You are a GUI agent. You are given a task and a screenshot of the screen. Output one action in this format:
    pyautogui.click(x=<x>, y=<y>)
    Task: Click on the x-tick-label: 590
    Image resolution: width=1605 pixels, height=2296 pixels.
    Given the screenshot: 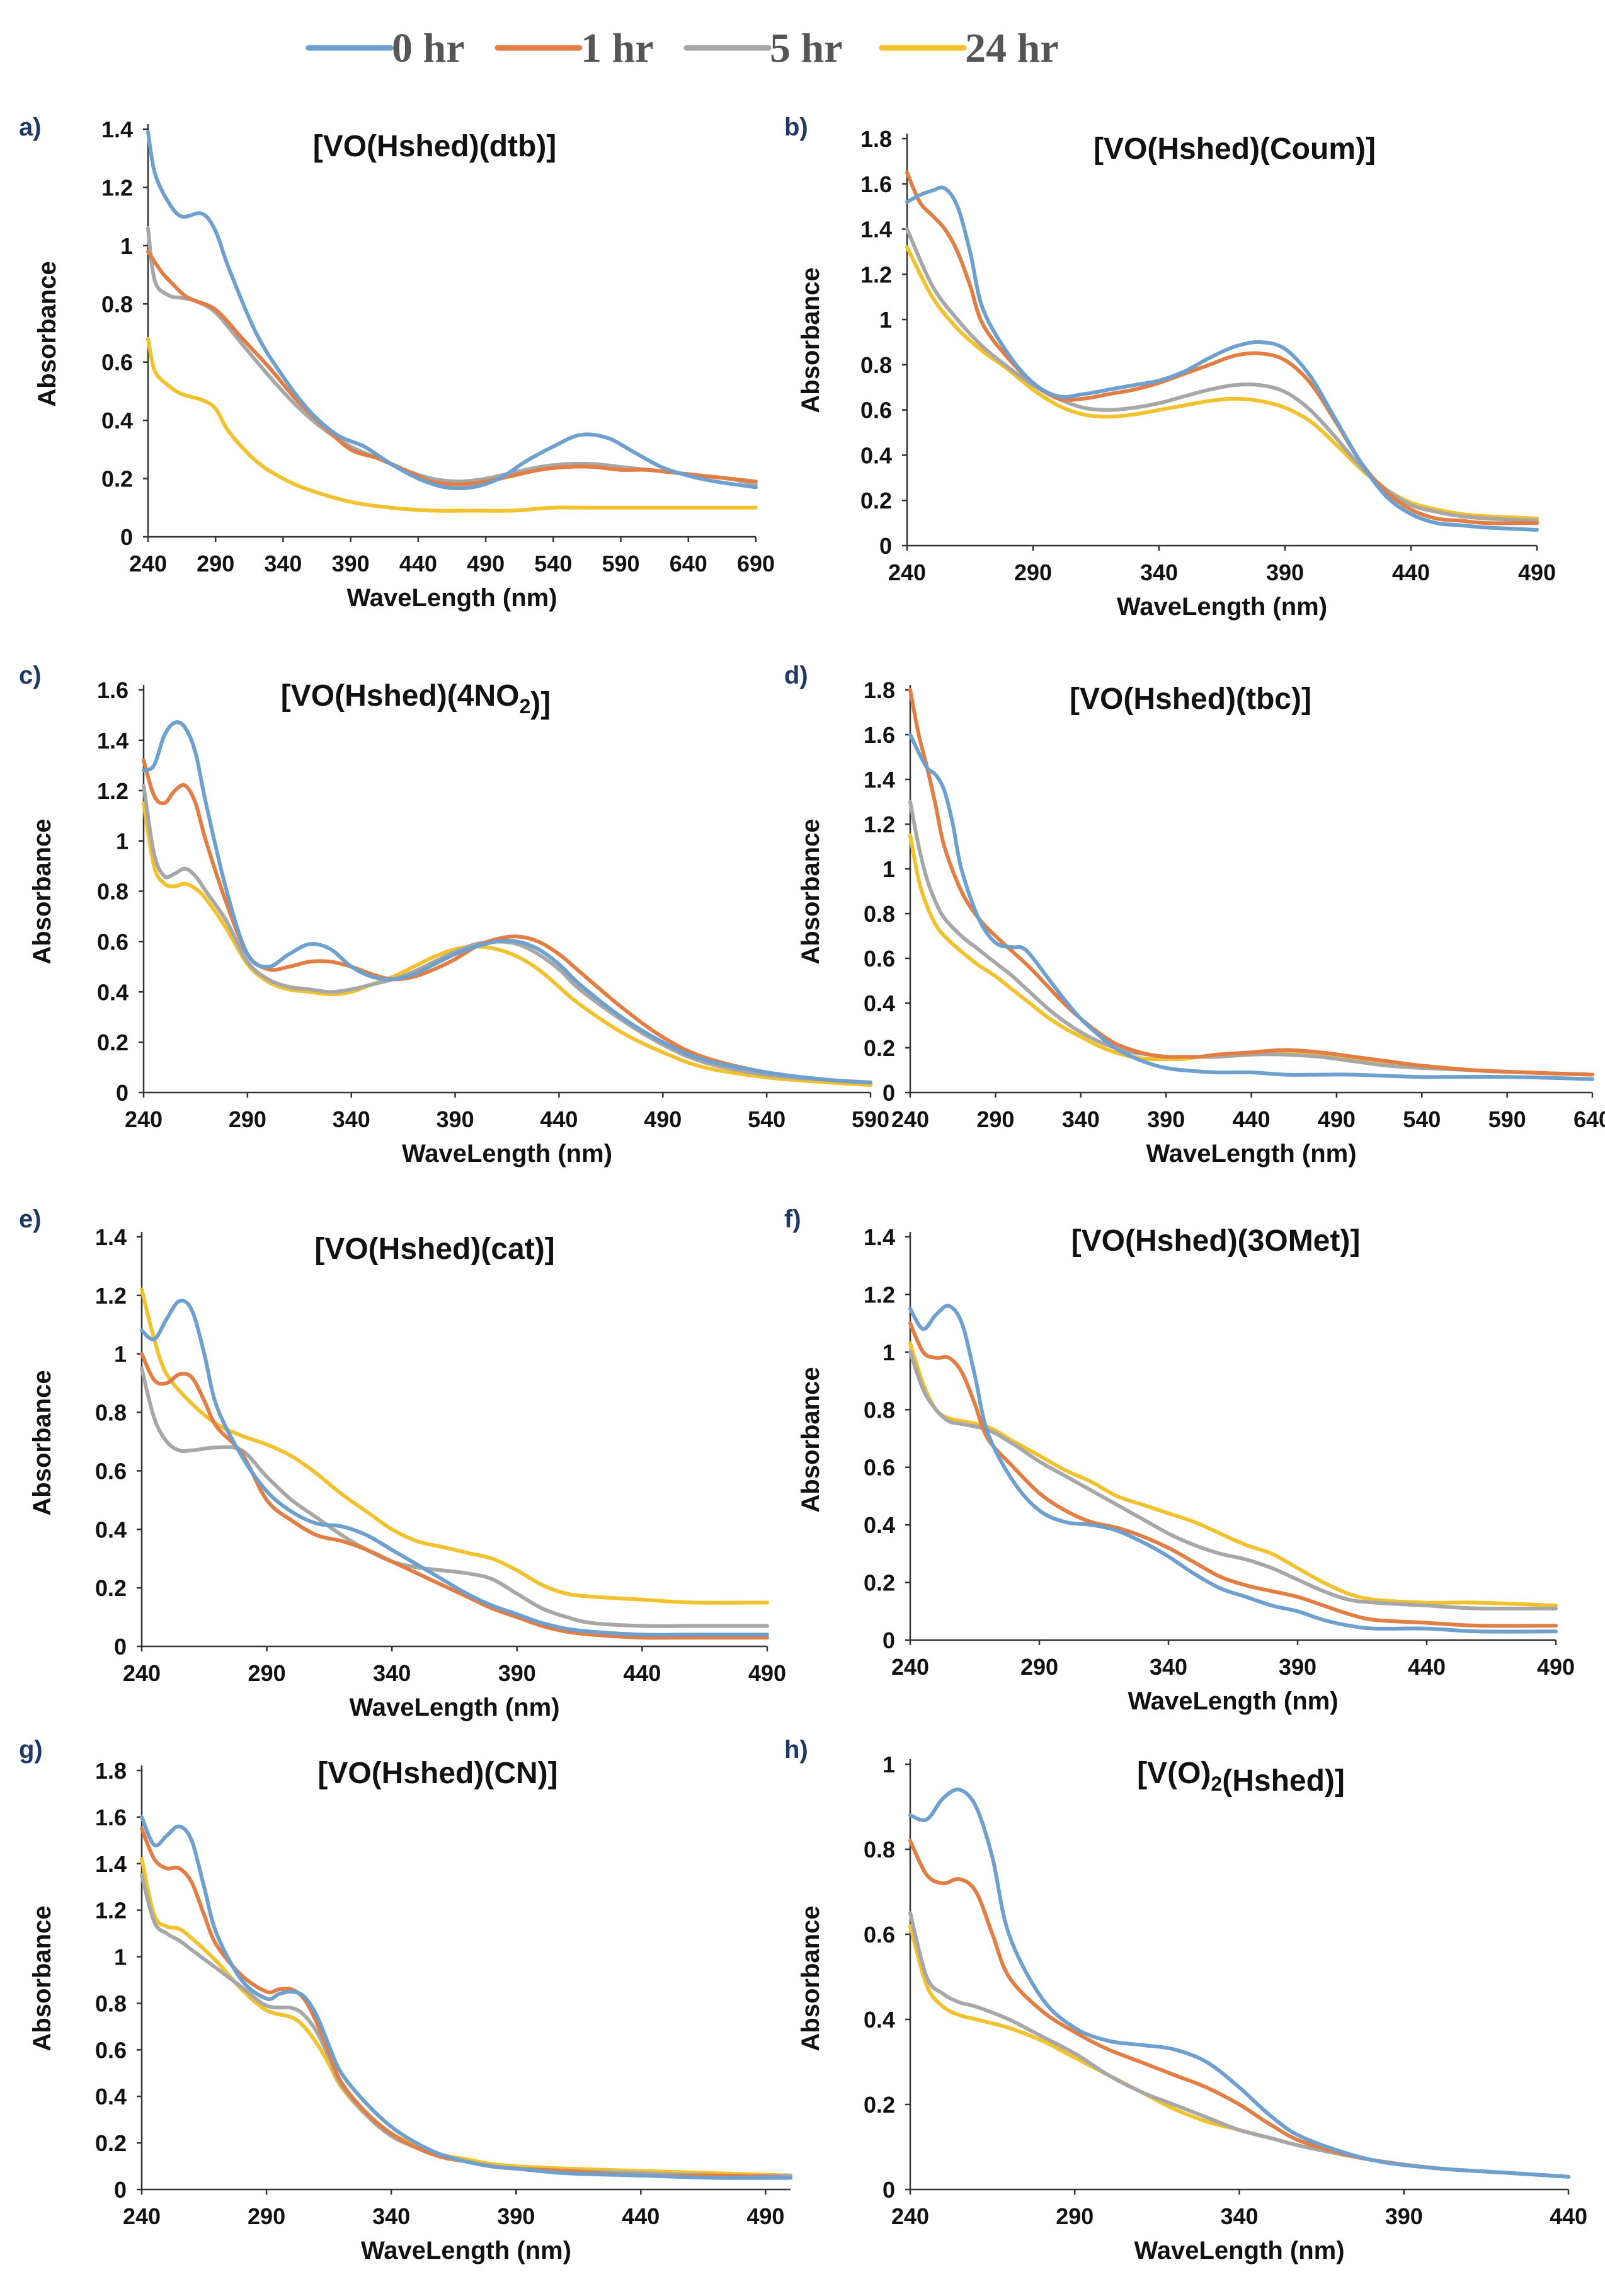 What is the action you would take?
    pyautogui.click(x=1507, y=1119)
    